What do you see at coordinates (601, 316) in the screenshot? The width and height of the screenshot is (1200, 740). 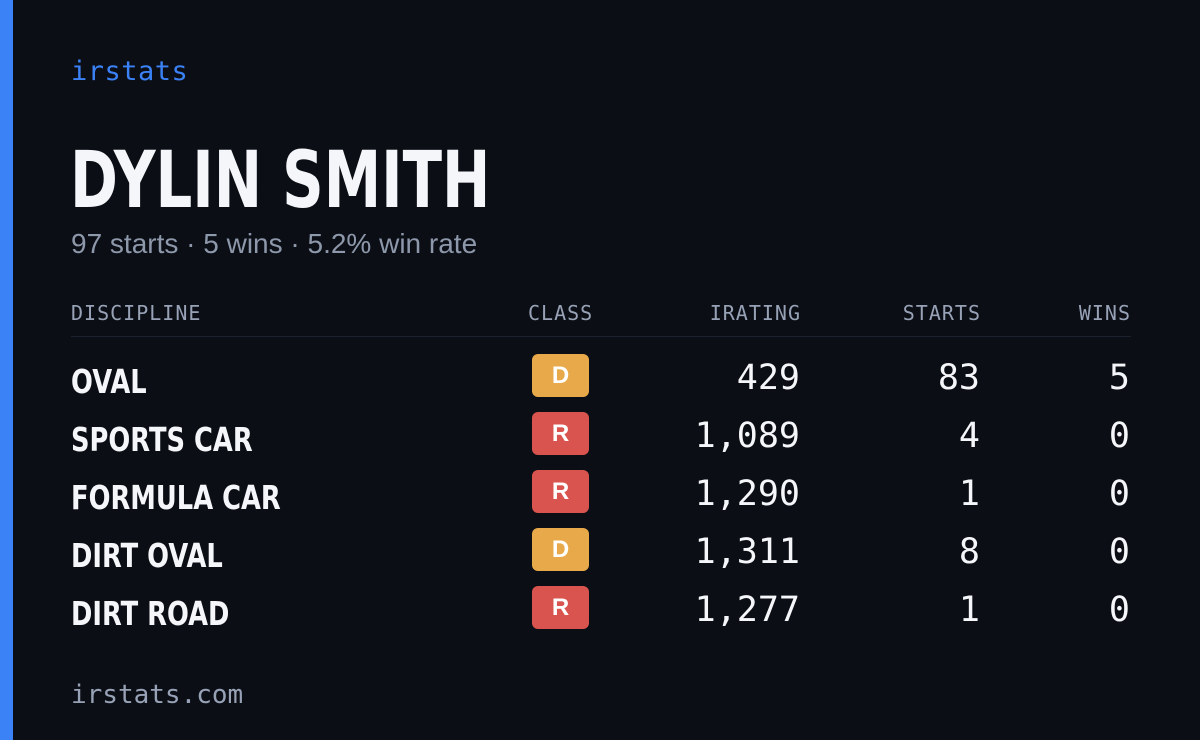 I see `table-header: DISCIPLINE CLASS IRATING STARTS WINS` at bounding box center [601, 316].